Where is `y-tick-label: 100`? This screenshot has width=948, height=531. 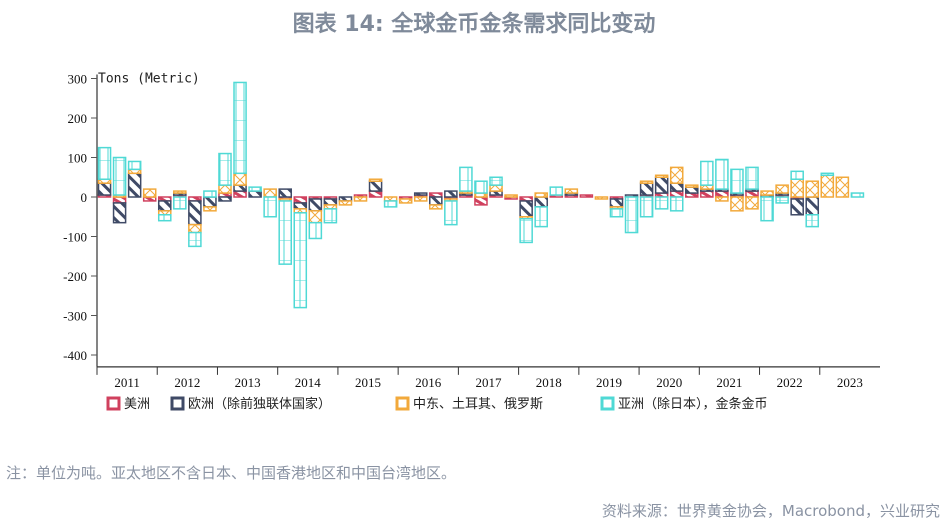 y-tick-label: 100 is located at coordinates (78, 158).